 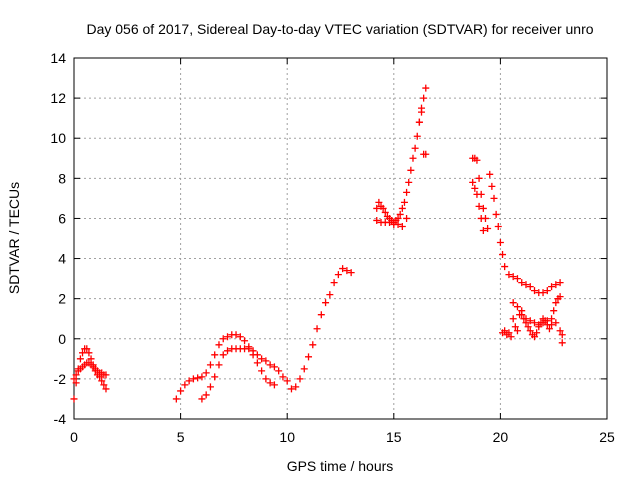 What do you see at coordinates (62, 259) in the screenshot?
I see `y-tick-label: 4` at bounding box center [62, 259].